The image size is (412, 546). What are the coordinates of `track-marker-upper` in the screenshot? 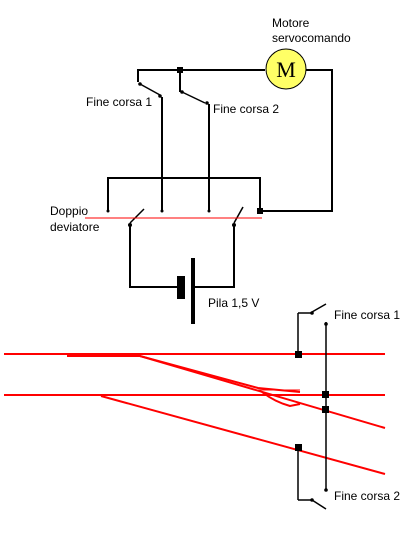 It's located at (298, 354).